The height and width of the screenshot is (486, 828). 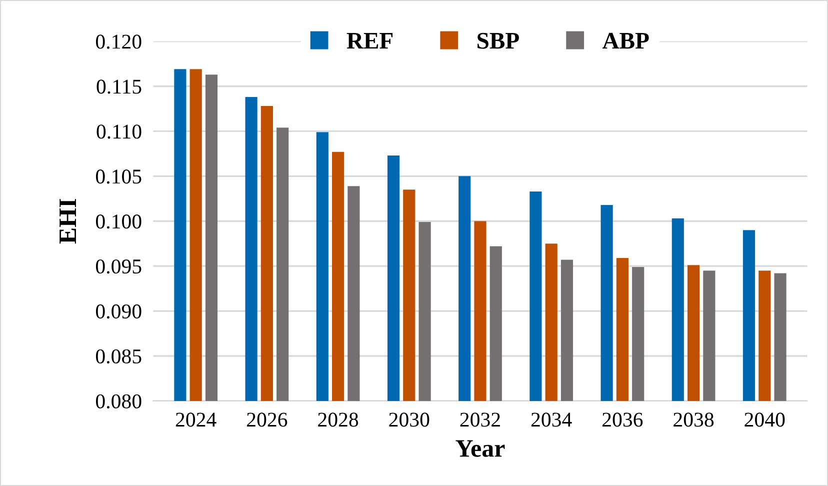 I want to click on legend-label: SBP, so click(x=498, y=40).